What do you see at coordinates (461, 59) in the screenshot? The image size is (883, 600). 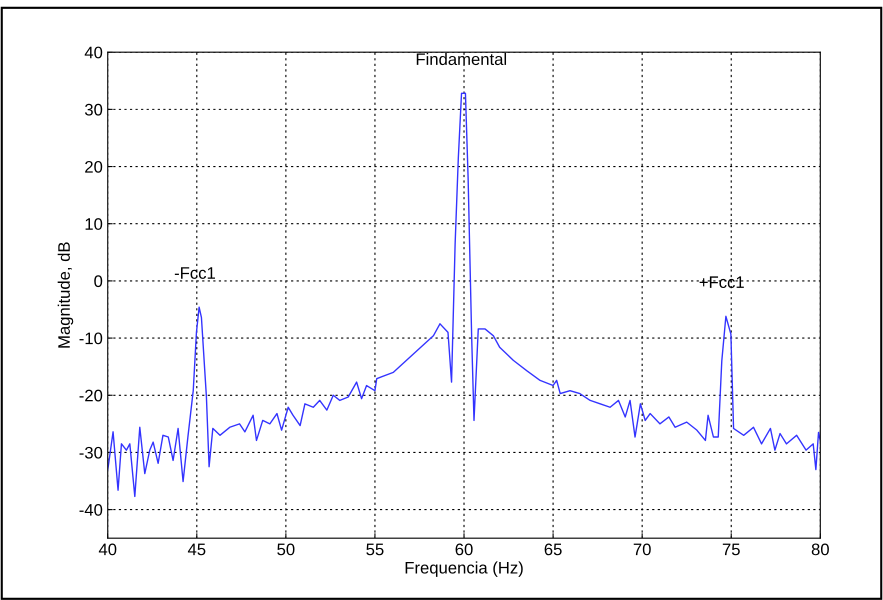 I see `annotation: Findamental` at bounding box center [461, 59].